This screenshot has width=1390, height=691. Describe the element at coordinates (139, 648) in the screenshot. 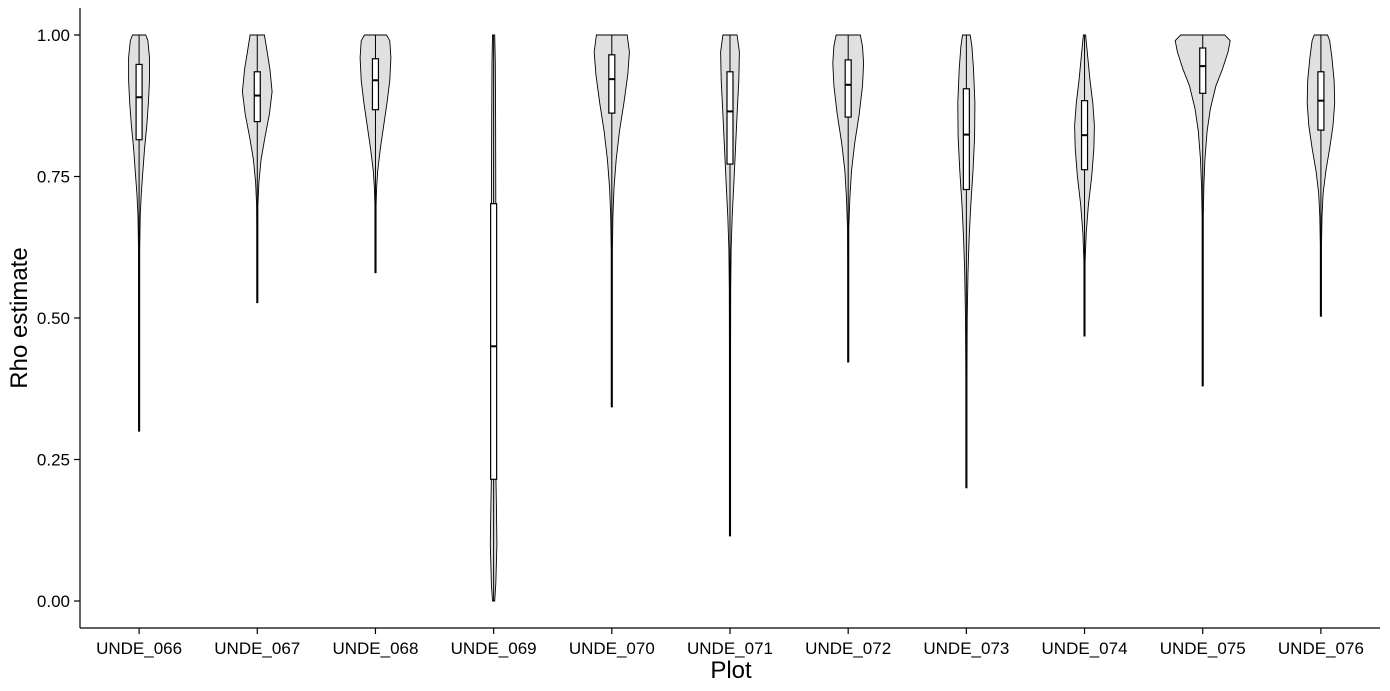

I see `x-tick-label: UNDE_066` at that location.